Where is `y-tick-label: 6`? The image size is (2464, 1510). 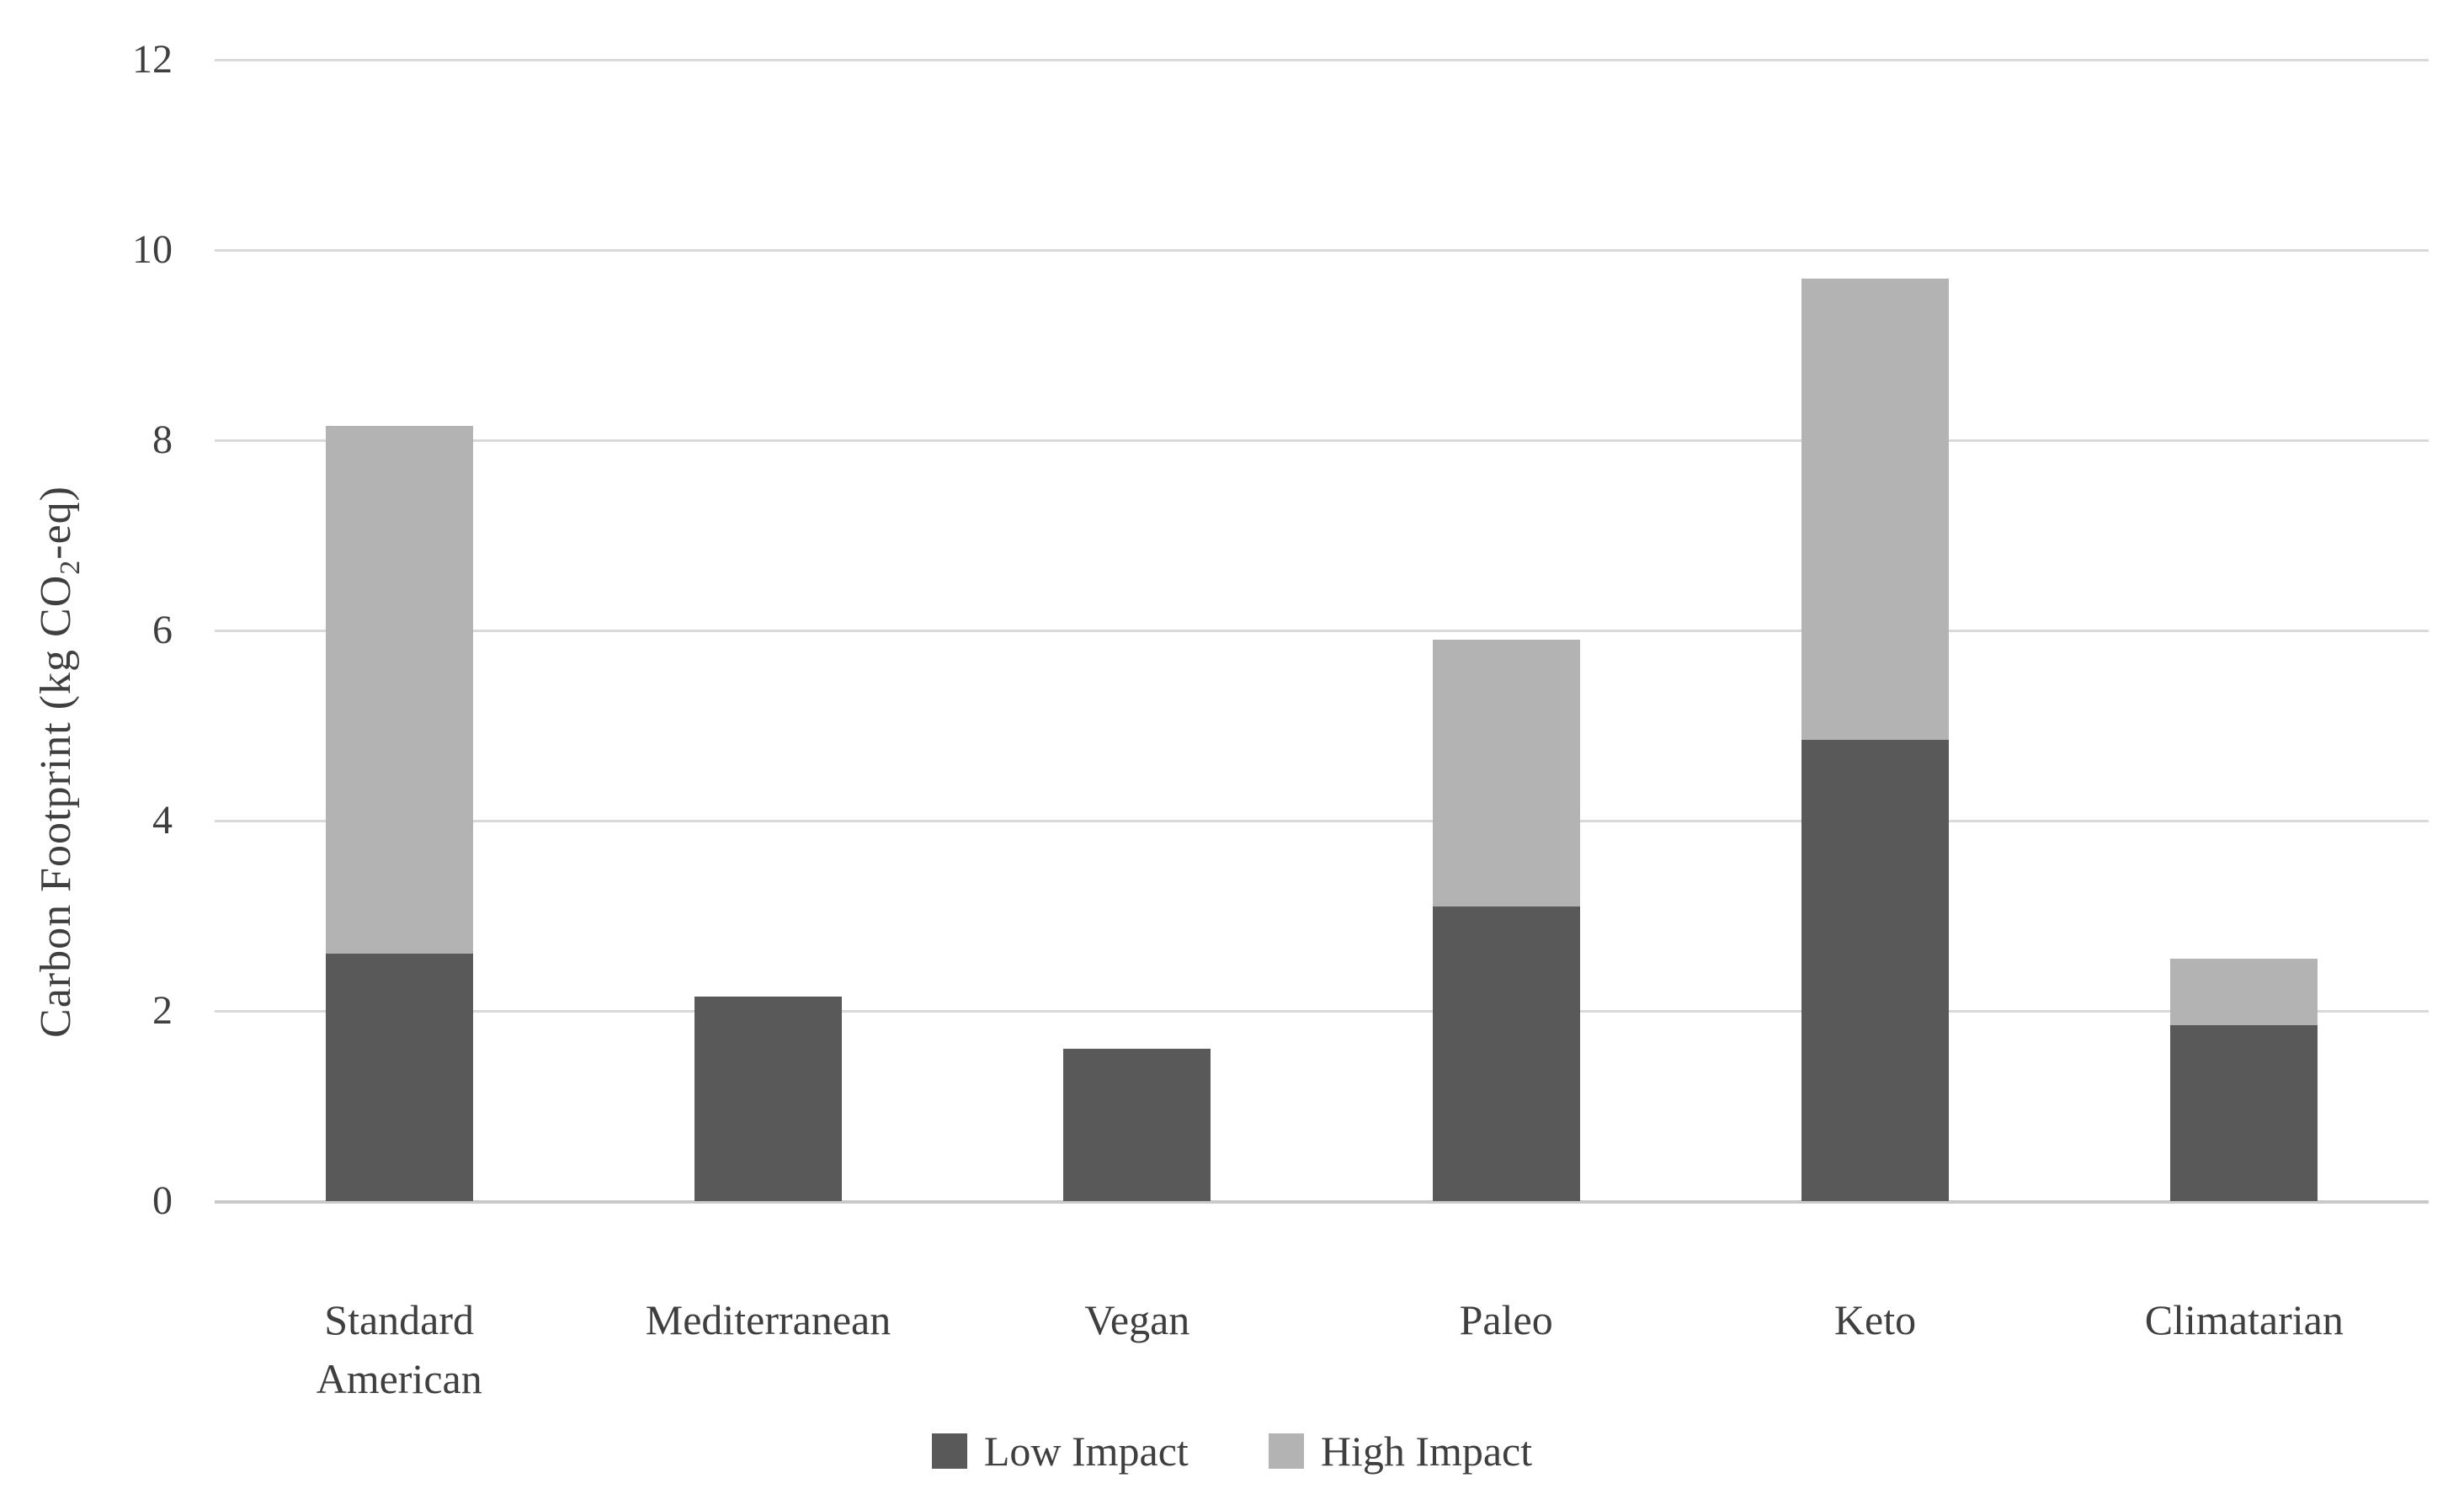 y-tick-label: 6 is located at coordinates (162, 630).